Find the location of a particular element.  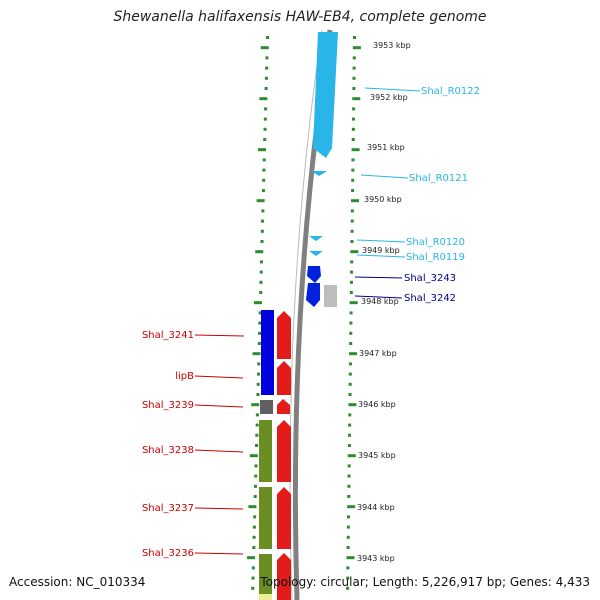

gene-shal-3238-block is located at coordinates (265, 451).